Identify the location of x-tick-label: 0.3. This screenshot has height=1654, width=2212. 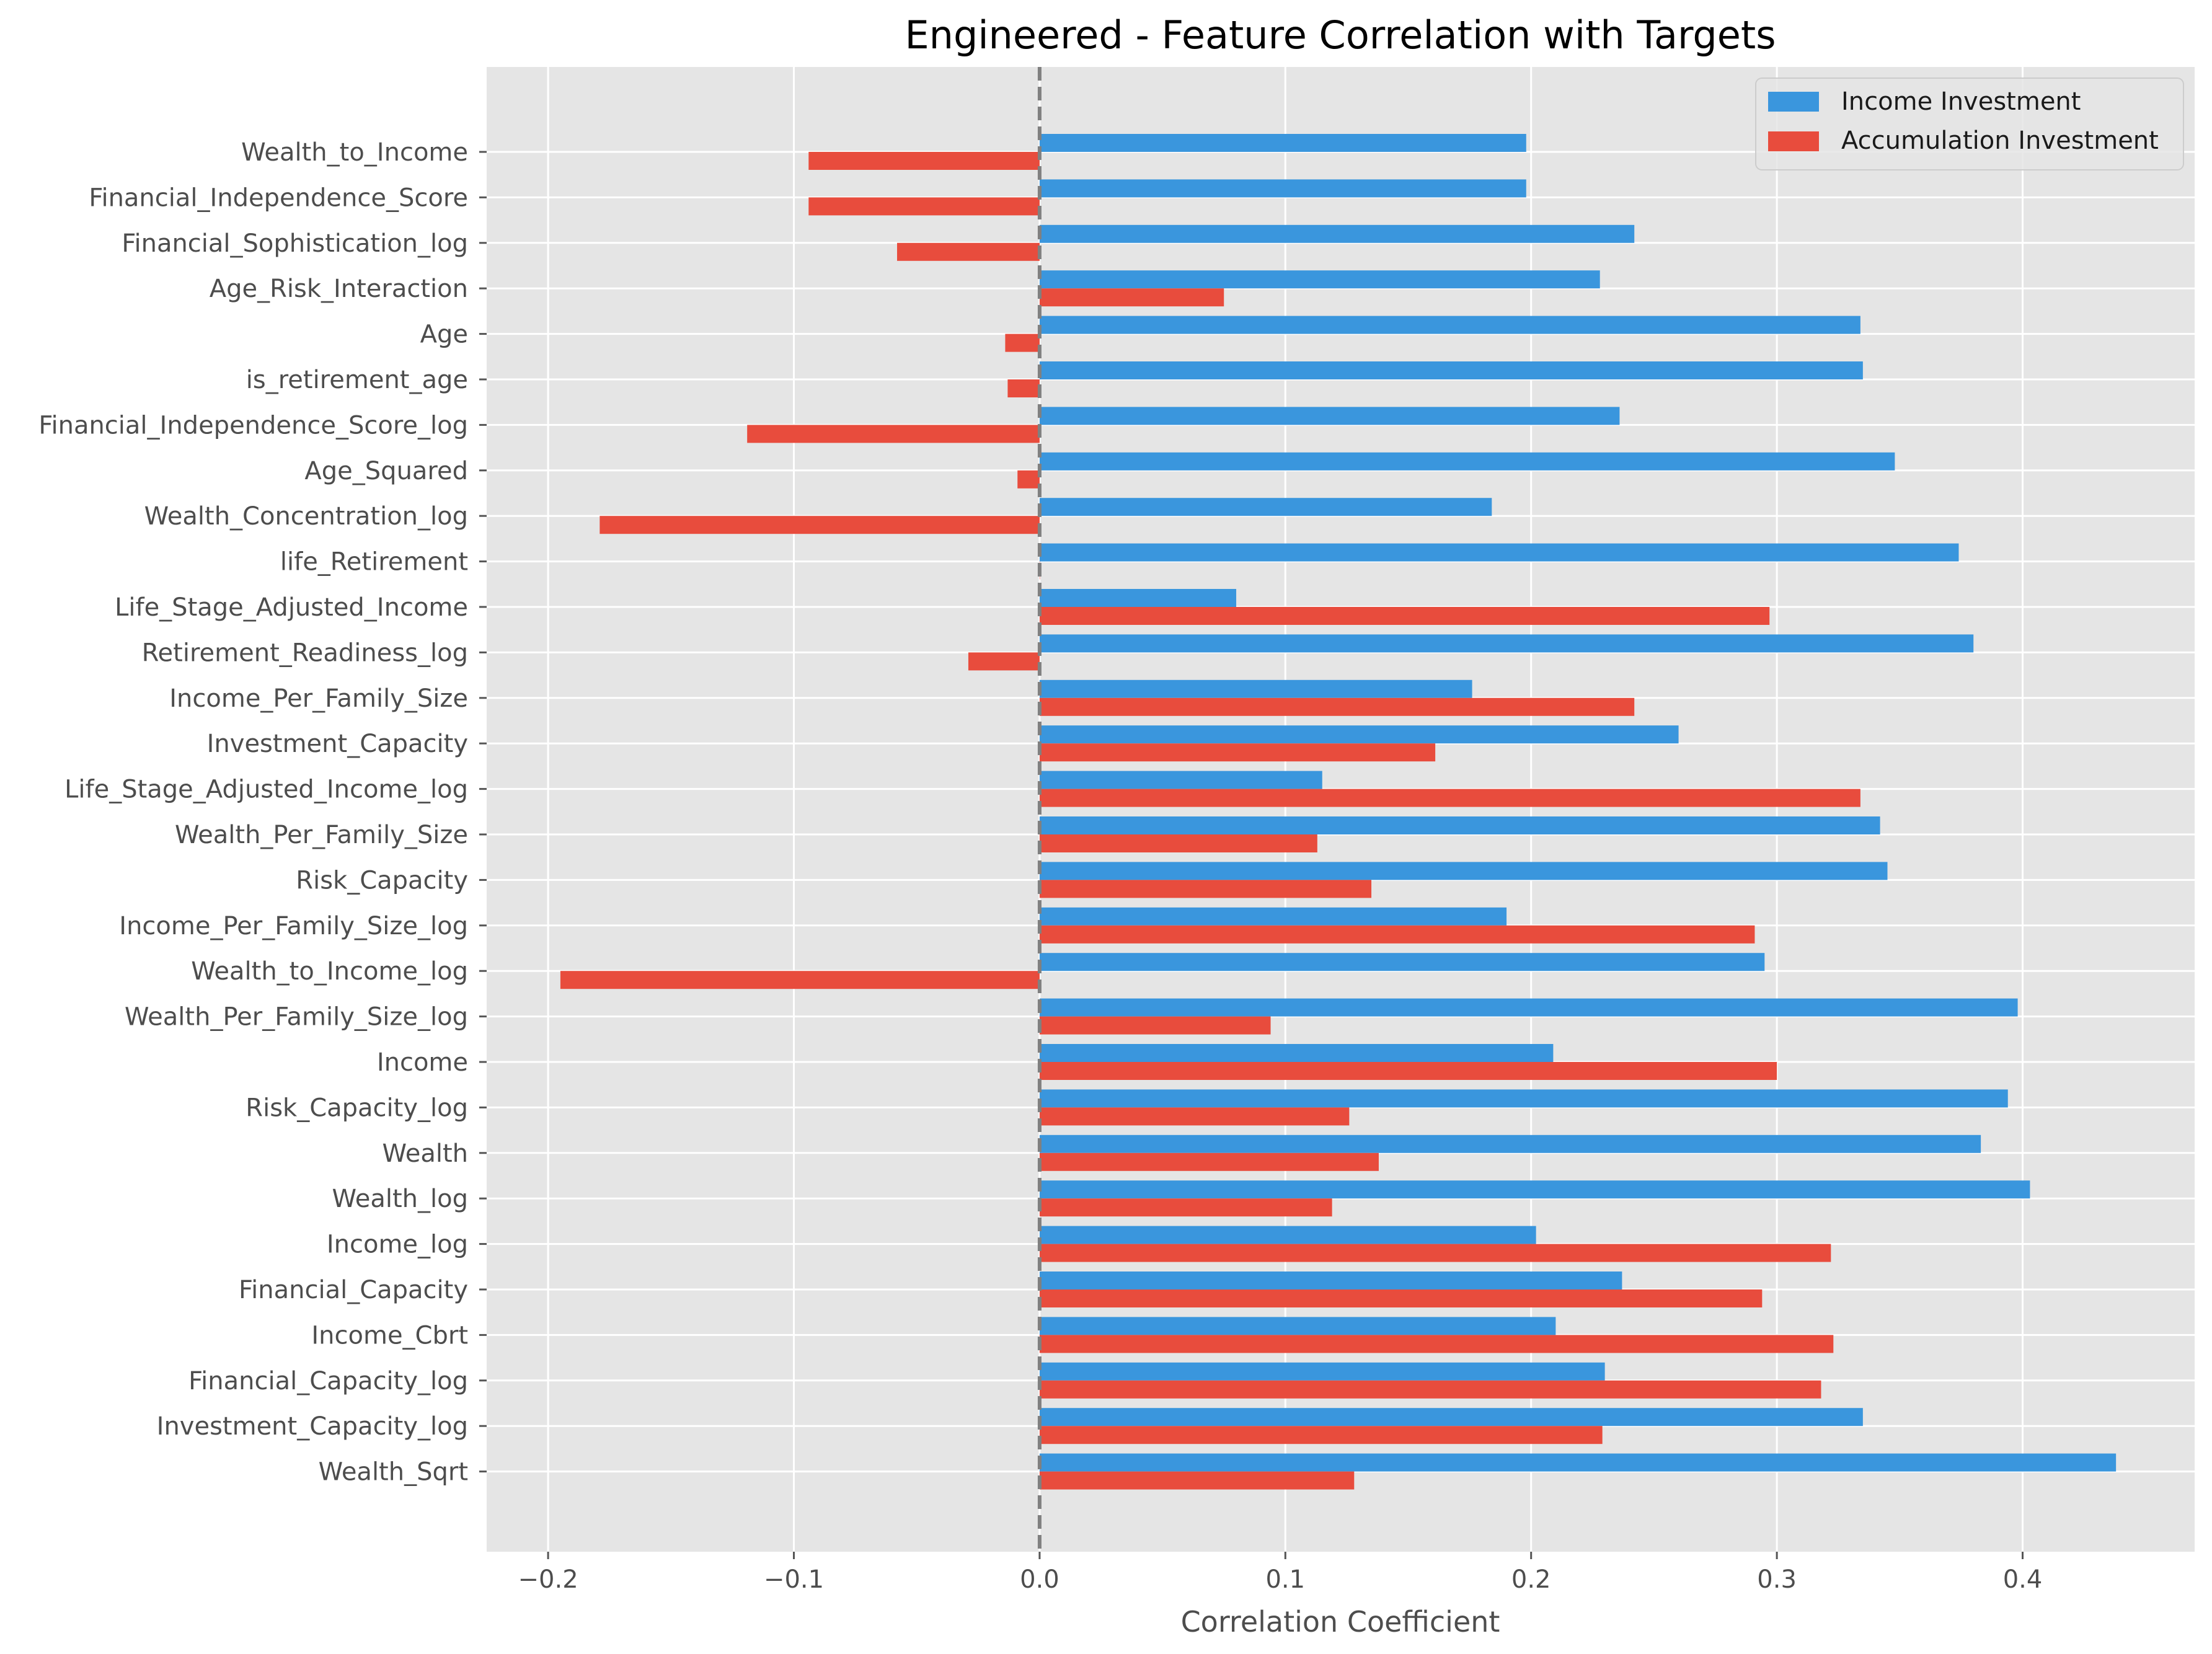
(1777, 1579).